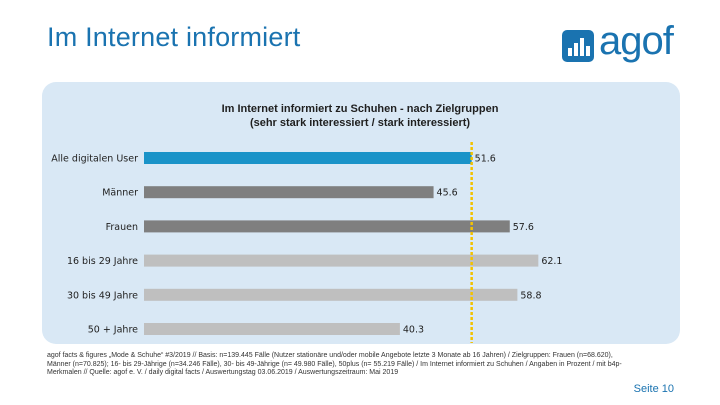 This screenshot has height=405, width=720. I want to click on category-label: Männer, so click(120, 193).